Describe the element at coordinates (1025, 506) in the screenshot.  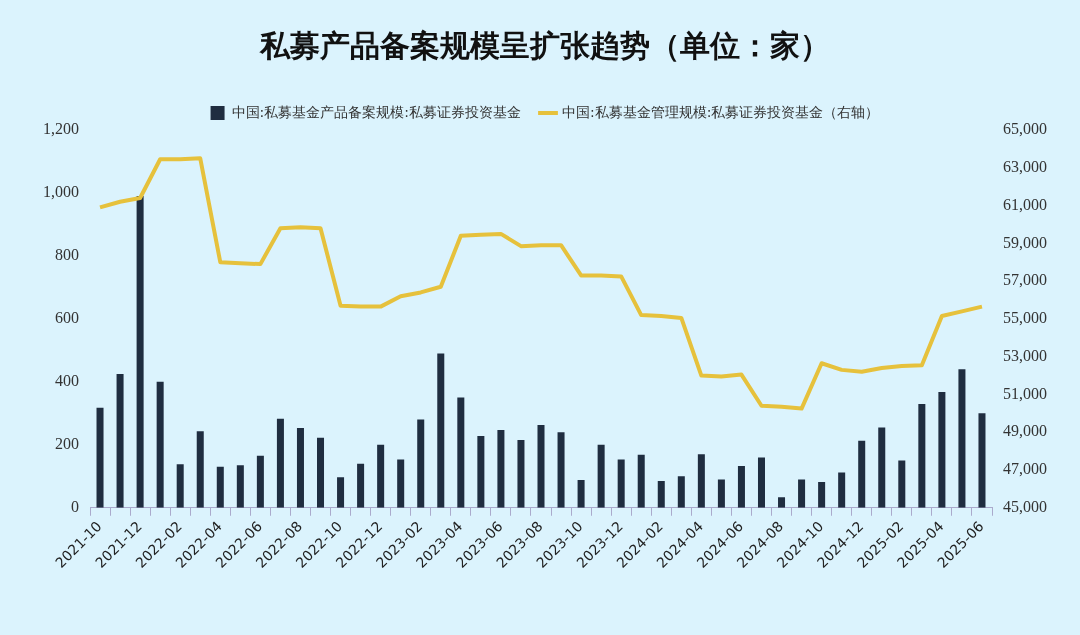
I see `y2-tick-label: 45,000` at that location.